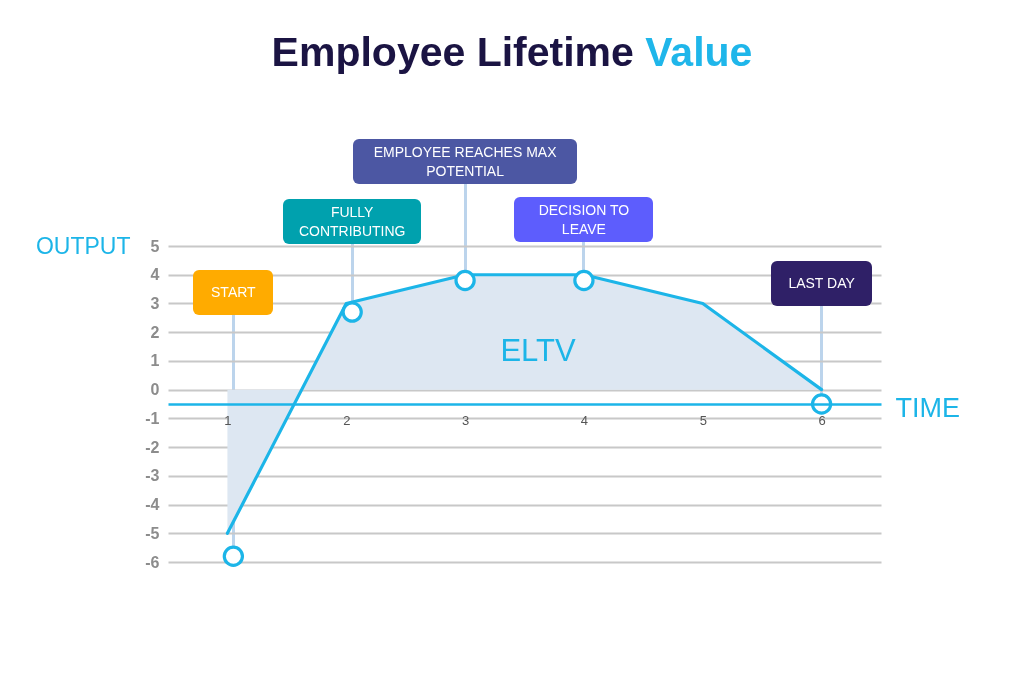 Image resolution: width=1024 pixels, height=680 pixels. Describe the element at coordinates (584, 219) in the screenshot. I see `text: DECISION TO LEAVE` at that location.